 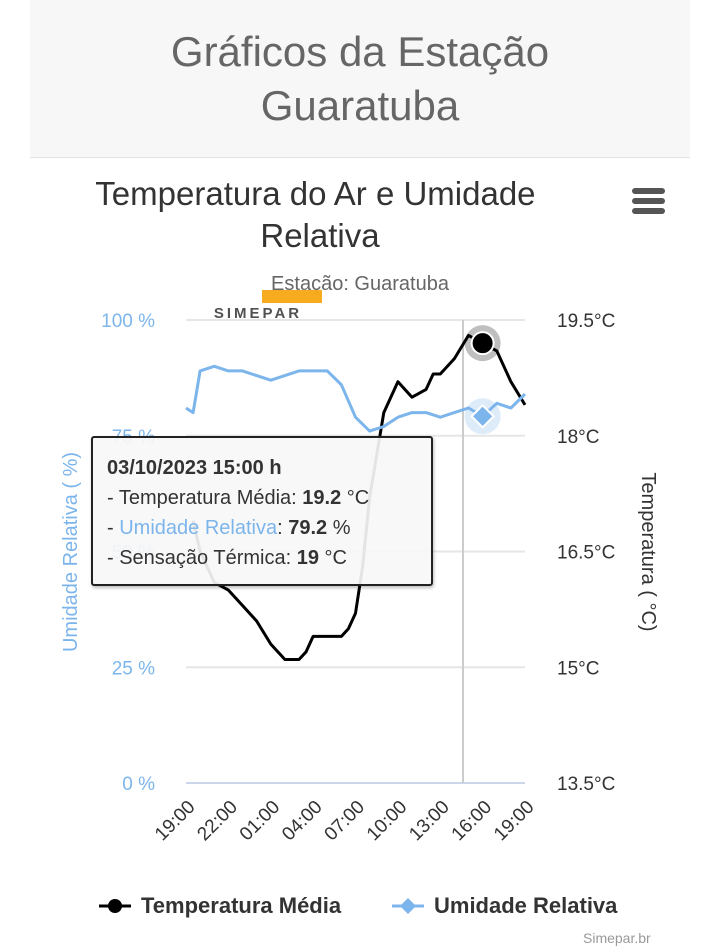 What do you see at coordinates (241, 905) in the screenshot?
I see `legend-label-temperature: Temperatura Média` at bounding box center [241, 905].